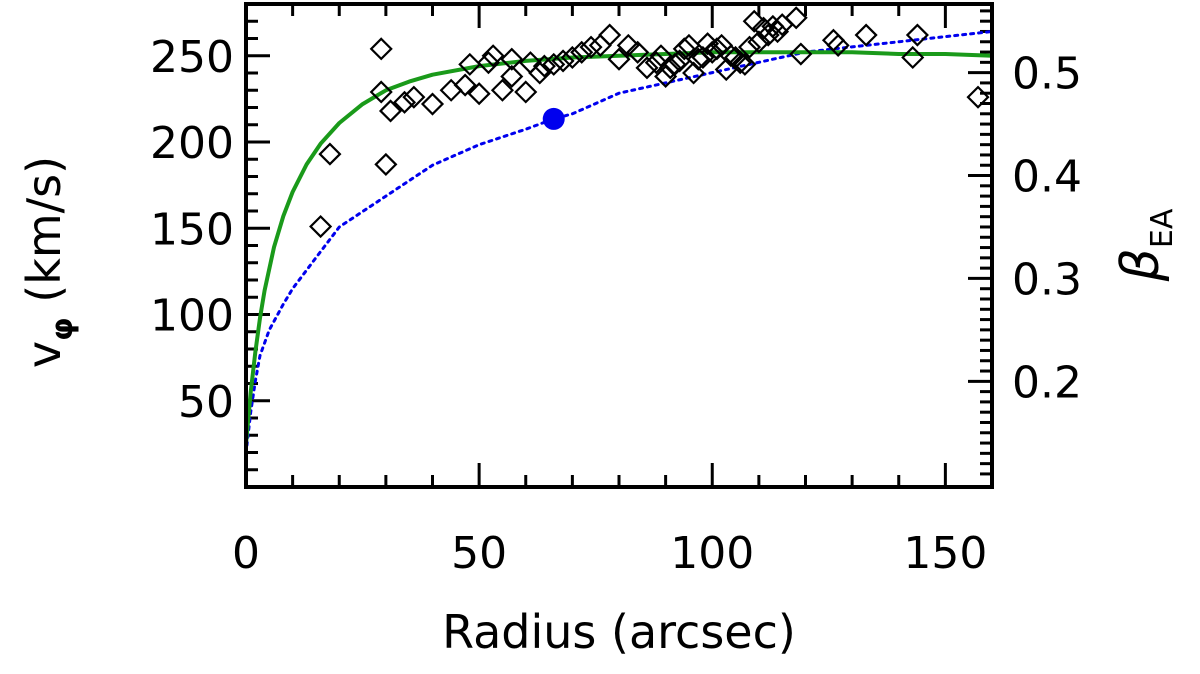 This screenshot has height=674, width=1200. I want to click on y-tick-label: 50, so click(206, 402).